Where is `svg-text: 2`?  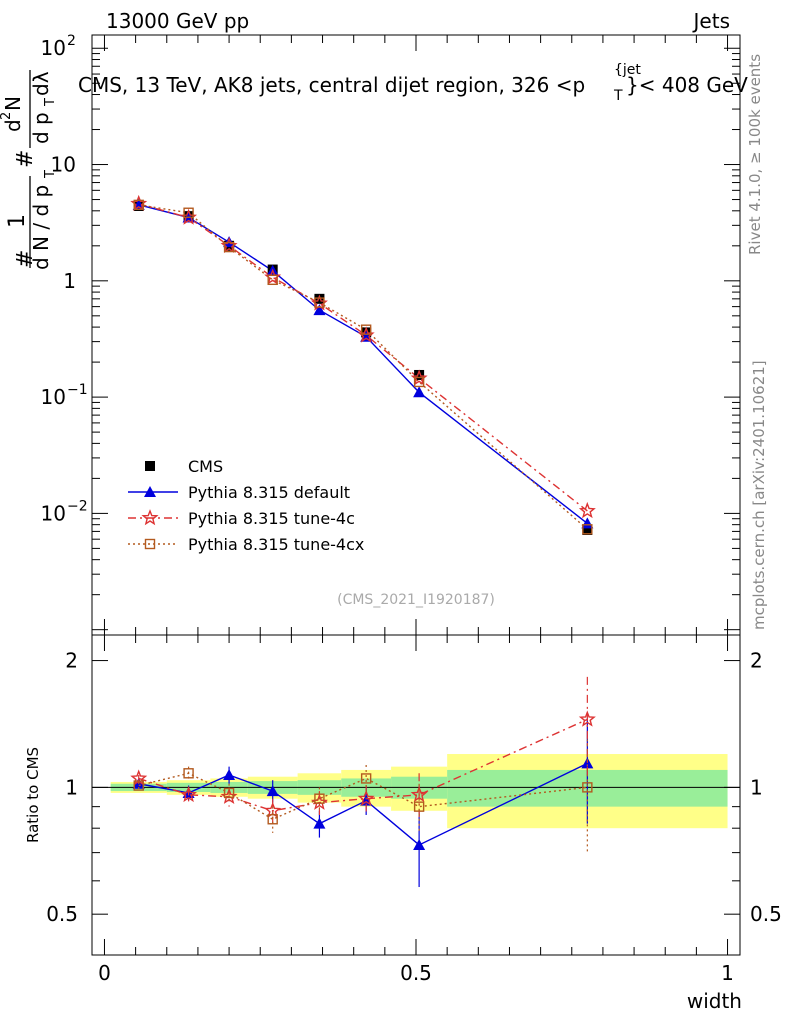 svg-text: 2 is located at coordinates (7, 116).